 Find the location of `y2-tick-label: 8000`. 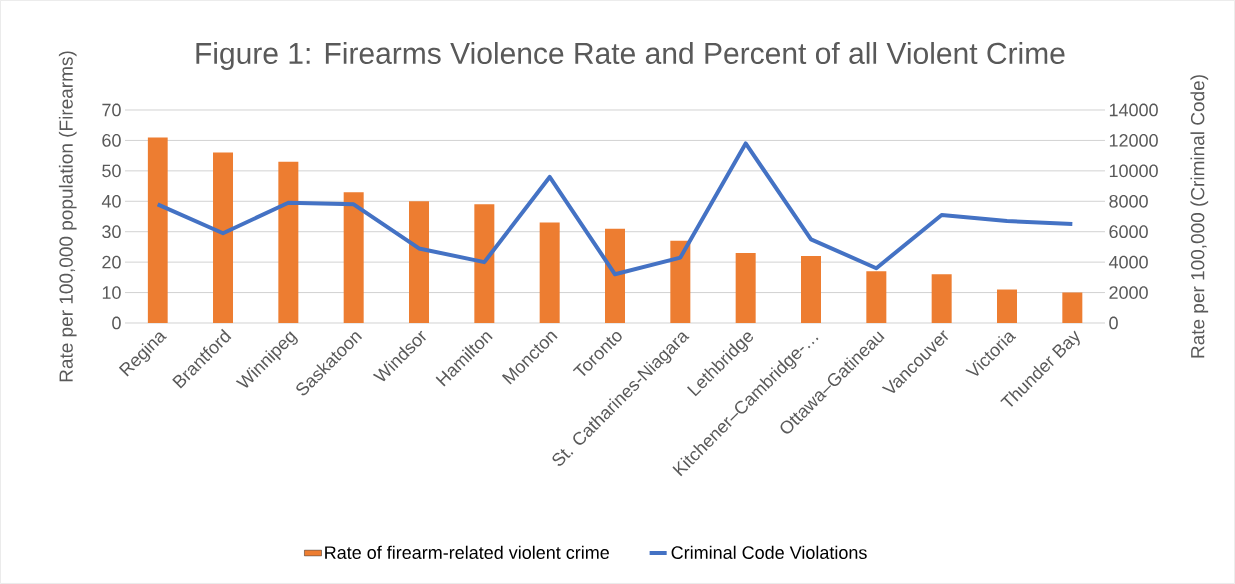

y2-tick-label: 8000 is located at coordinates (1128, 201).